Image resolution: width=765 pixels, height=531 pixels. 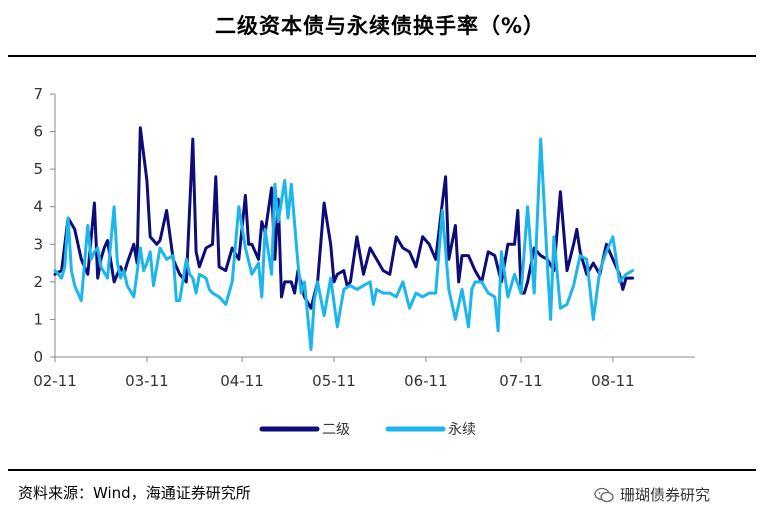 I want to click on x-tick-label: 05-11, so click(x=334, y=381).